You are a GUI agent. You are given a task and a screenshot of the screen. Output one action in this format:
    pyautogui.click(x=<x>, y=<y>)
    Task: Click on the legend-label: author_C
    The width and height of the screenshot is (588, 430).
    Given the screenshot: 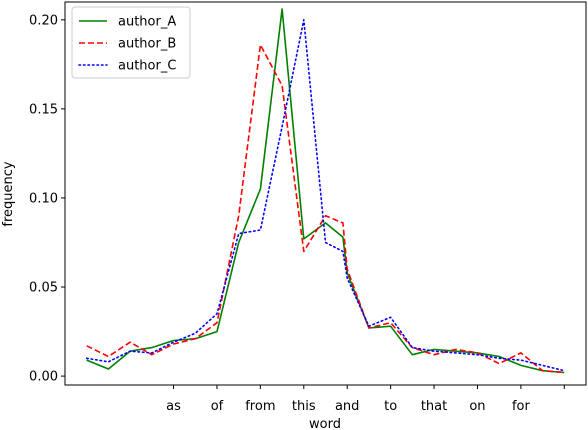 What is the action you would take?
    pyautogui.click(x=147, y=66)
    